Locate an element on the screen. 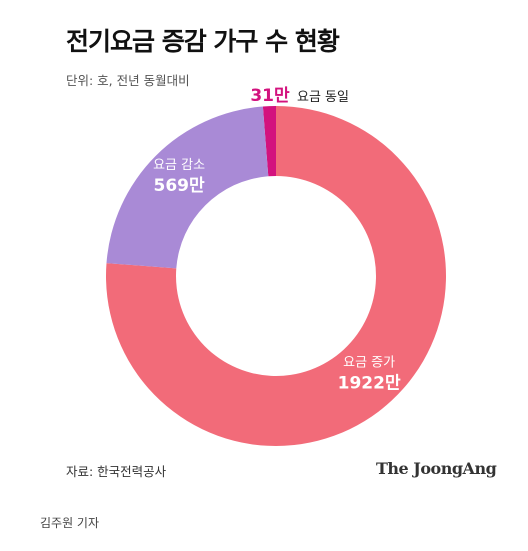 This screenshot has height=551, width=528. slice-value-label-0: 31만 is located at coordinates (270, 96).